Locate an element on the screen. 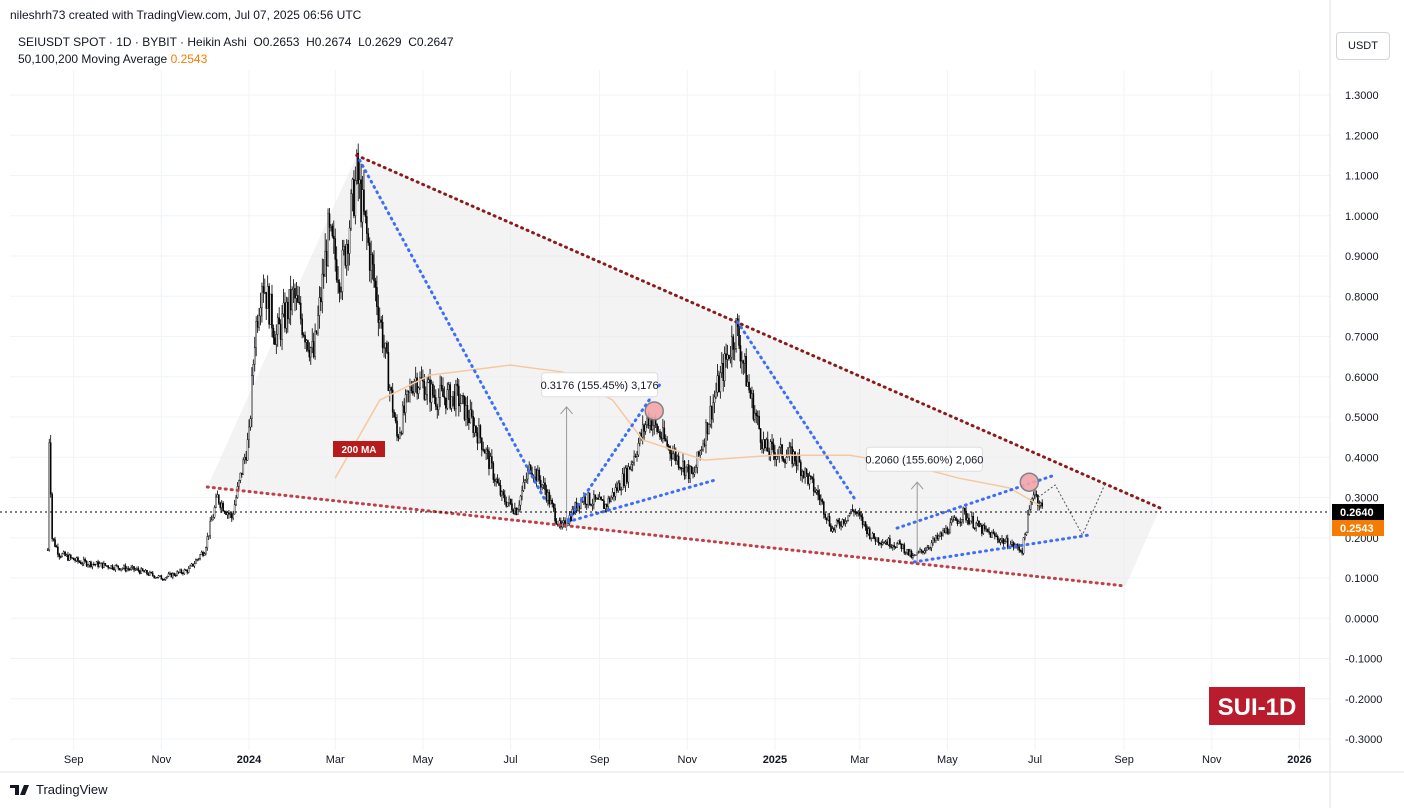  ma-label: 200 MA is located at coordinates (358, 450).